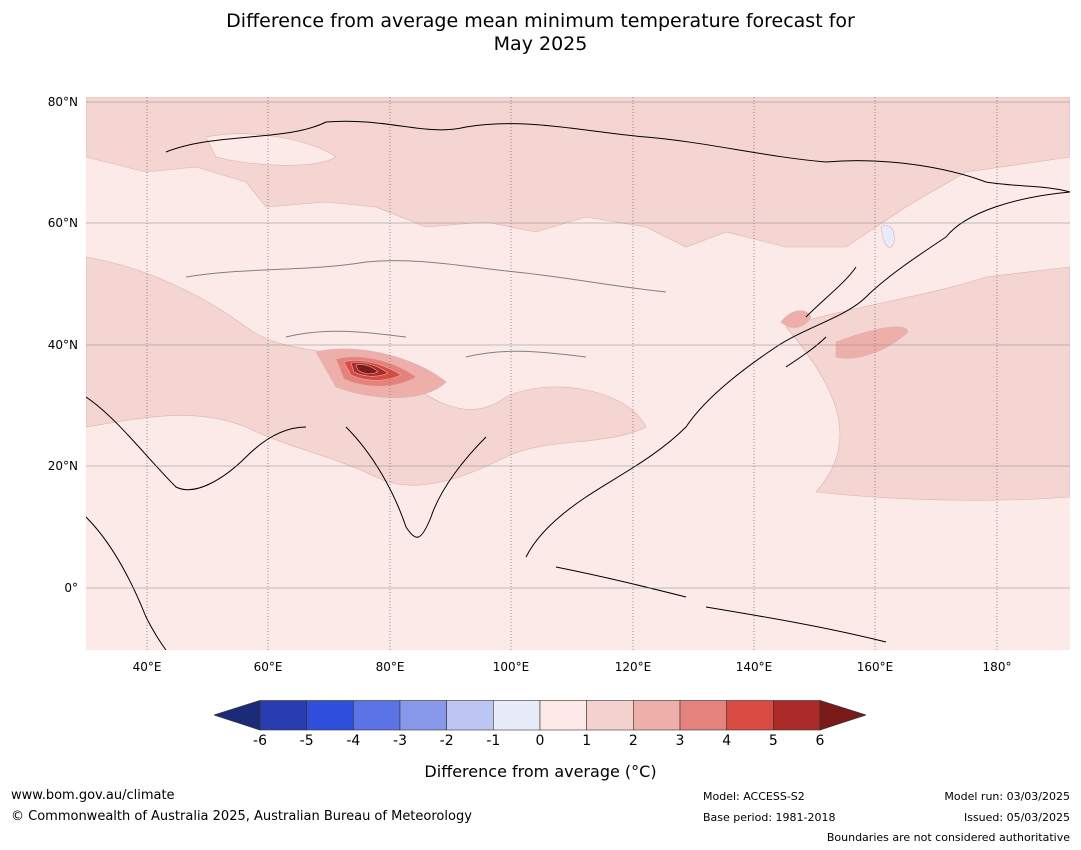 This screenshot has height=850, width=1081. What do you see at coordinates (62, 223) in the screenshot?
I see `lat-tick-60n: 60°N` at bounding box center [62, 223].